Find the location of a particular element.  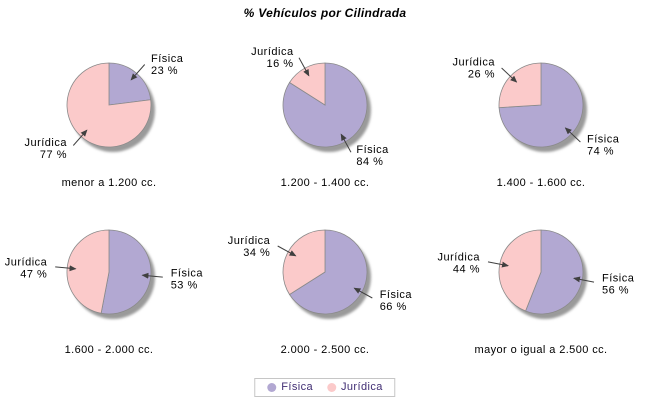

legend-item-fisica: Física is located at coordinates (290, 387).